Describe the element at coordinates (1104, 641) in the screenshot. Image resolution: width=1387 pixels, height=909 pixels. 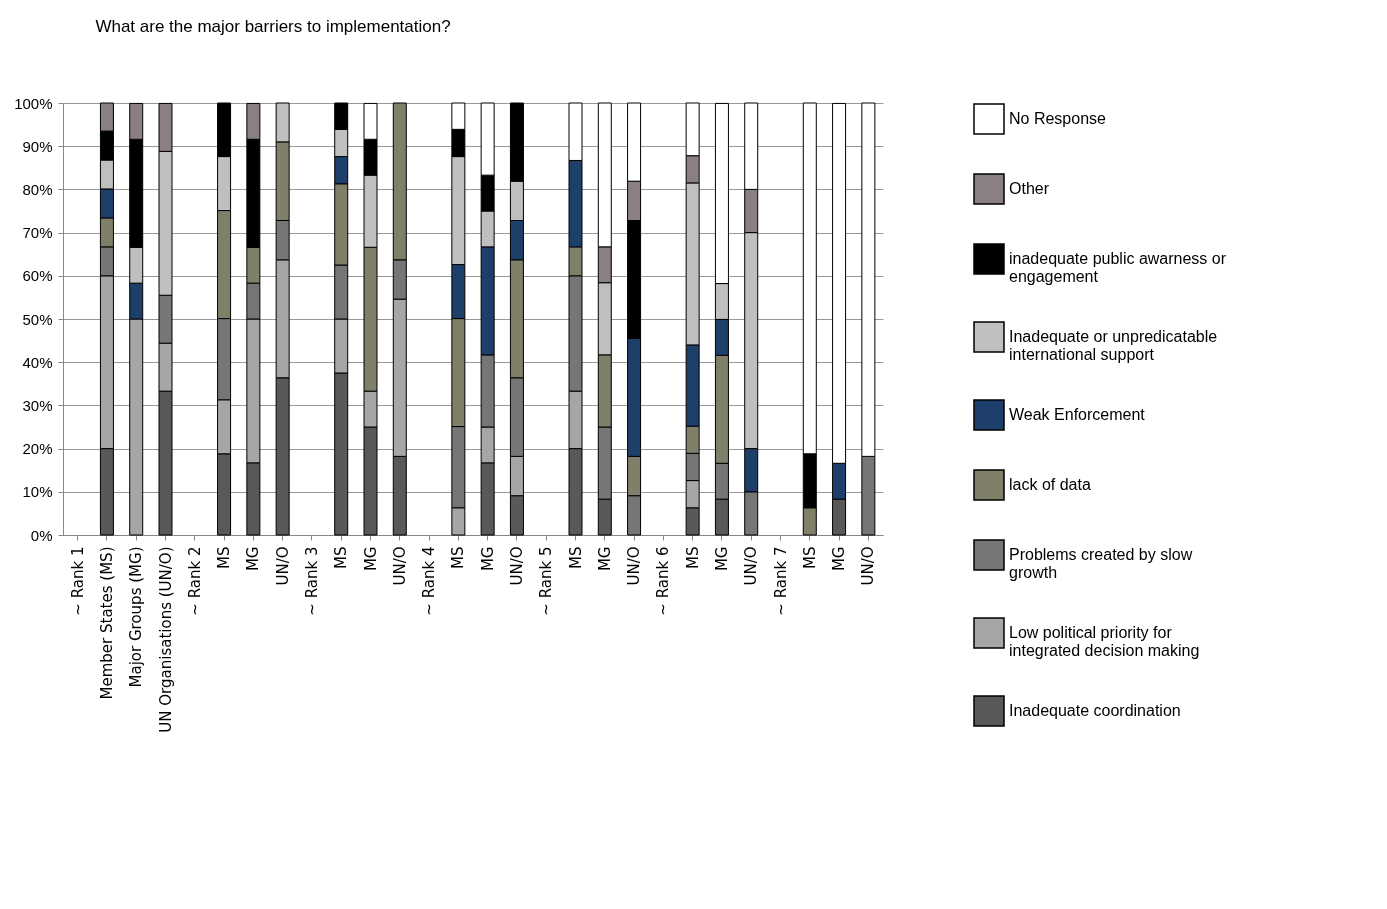
I see `legend-label: Low political priority for integrated decision making` at that location.